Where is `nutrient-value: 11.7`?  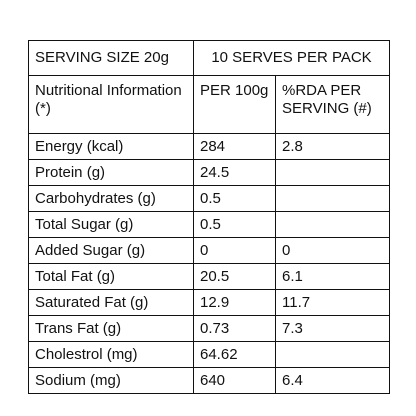 nutrient-value: 11.7 is located at coordinates (332, 302).